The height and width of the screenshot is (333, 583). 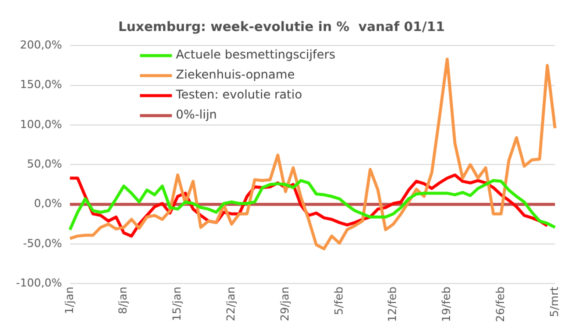 What do you see at coordinates (500, 304) in the screenshot?
I see `x-tick-label: 26/feb` at bounding box center [500, 304].